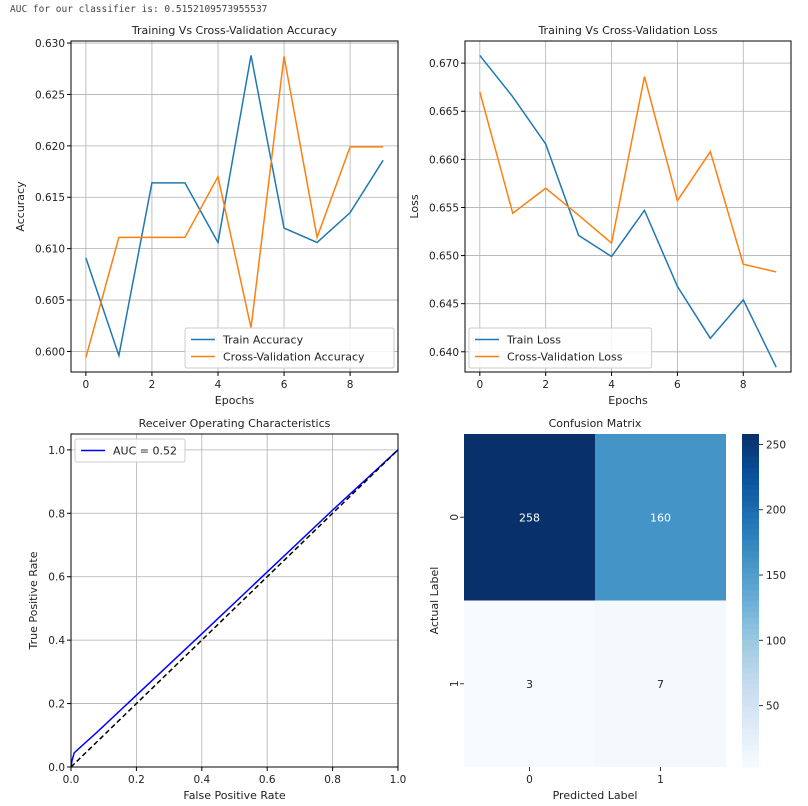 This screenshot has height=806, width=808. Describe the element at coordinates (56, 451) in the screenshot. I see `y-tick-label: 1.0` at that location.